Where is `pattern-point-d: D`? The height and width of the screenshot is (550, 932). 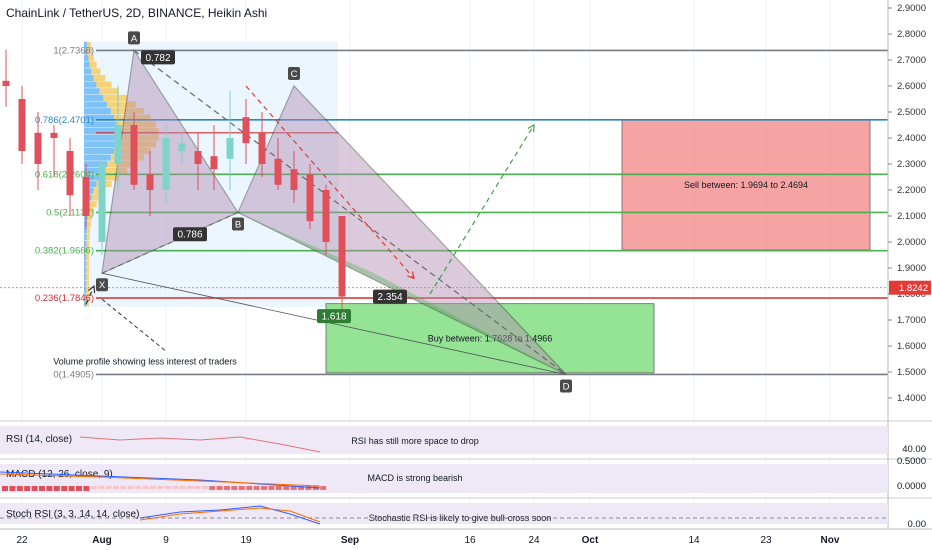
pattern-point-d: D is located at coordinates (566, 386).